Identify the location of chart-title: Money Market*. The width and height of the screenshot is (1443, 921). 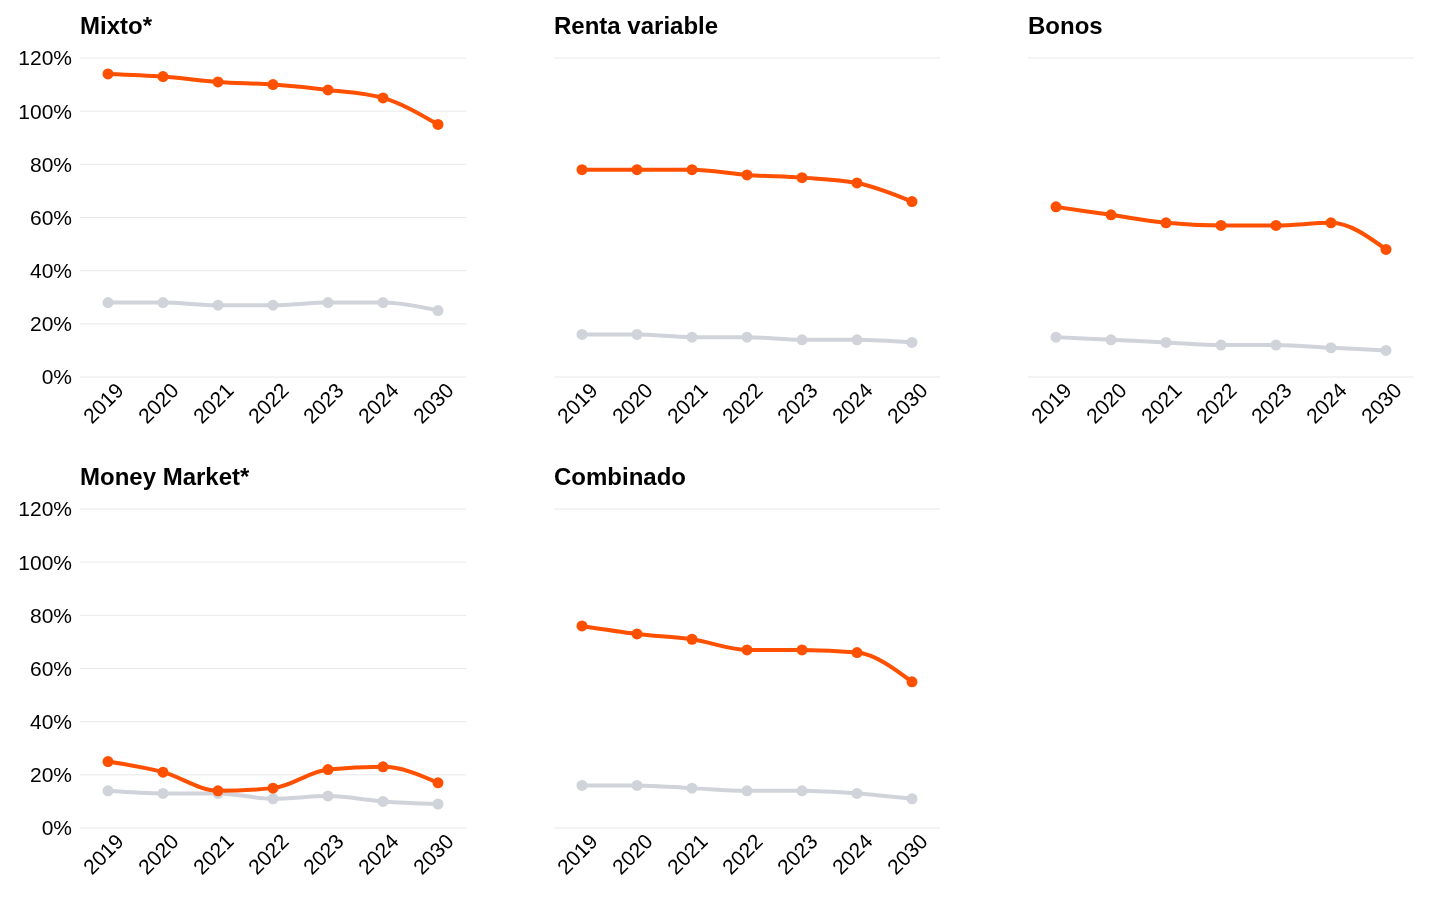
(165, 477).